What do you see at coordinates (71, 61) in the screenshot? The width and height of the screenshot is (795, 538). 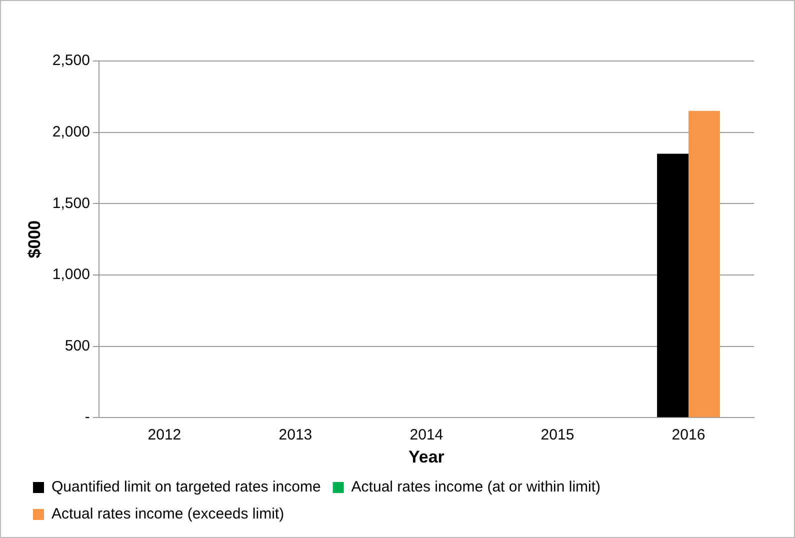 I see `y-tick-label: 2,500` at bounding box center [71, 61].